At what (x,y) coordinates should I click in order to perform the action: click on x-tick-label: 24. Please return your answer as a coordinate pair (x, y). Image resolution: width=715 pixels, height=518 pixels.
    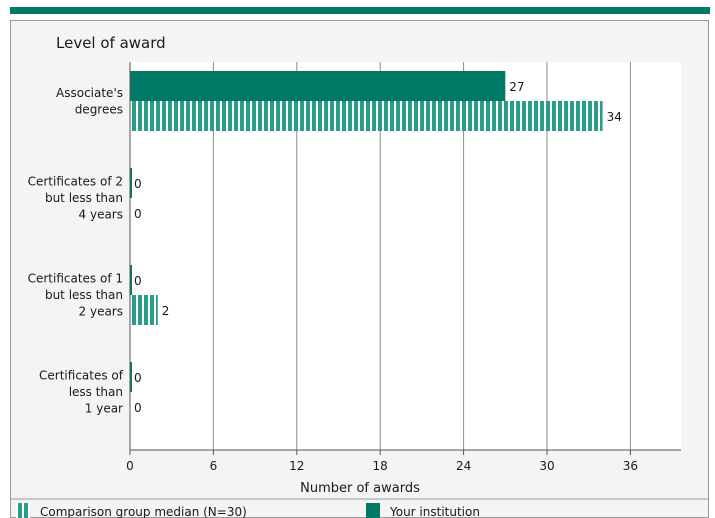
    Looking at the image, I should click on (463, 466).